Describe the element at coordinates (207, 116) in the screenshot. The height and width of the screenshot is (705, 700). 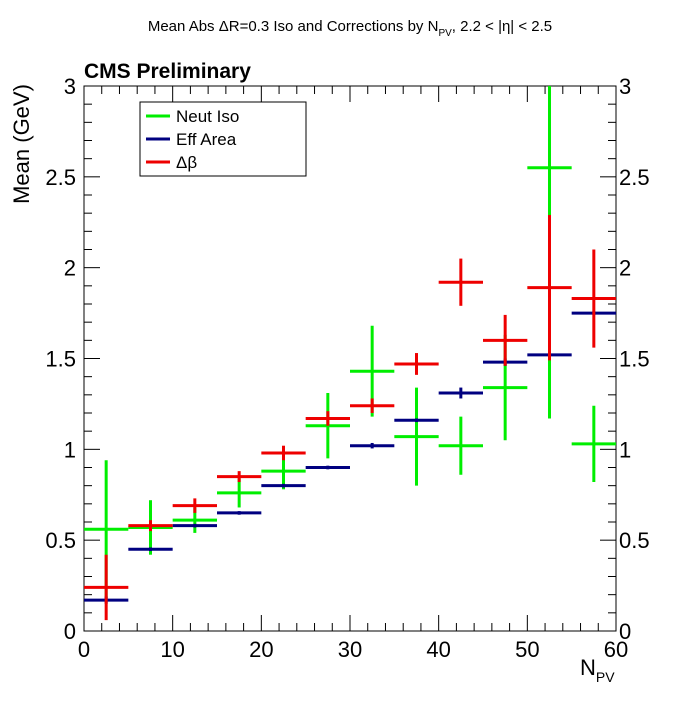
I see `legend-entry: Neut Iso` at that location.